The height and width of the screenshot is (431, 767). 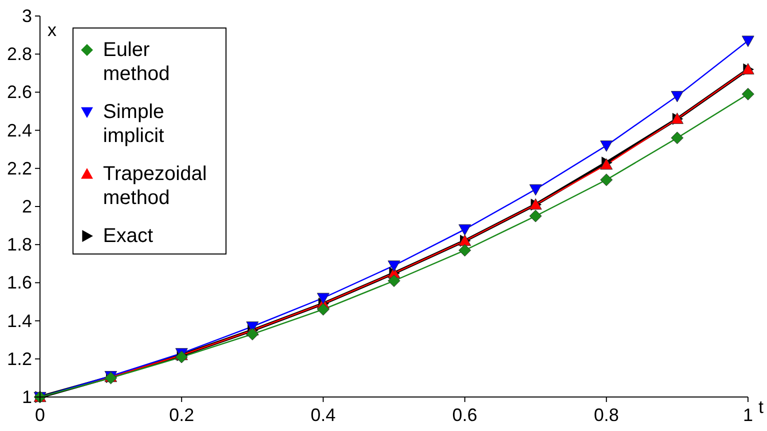 What do you see at coordinates (181, 415) in the screenshot?
I see `x-tick-label: 0.2` at bounding box center [181, 415].